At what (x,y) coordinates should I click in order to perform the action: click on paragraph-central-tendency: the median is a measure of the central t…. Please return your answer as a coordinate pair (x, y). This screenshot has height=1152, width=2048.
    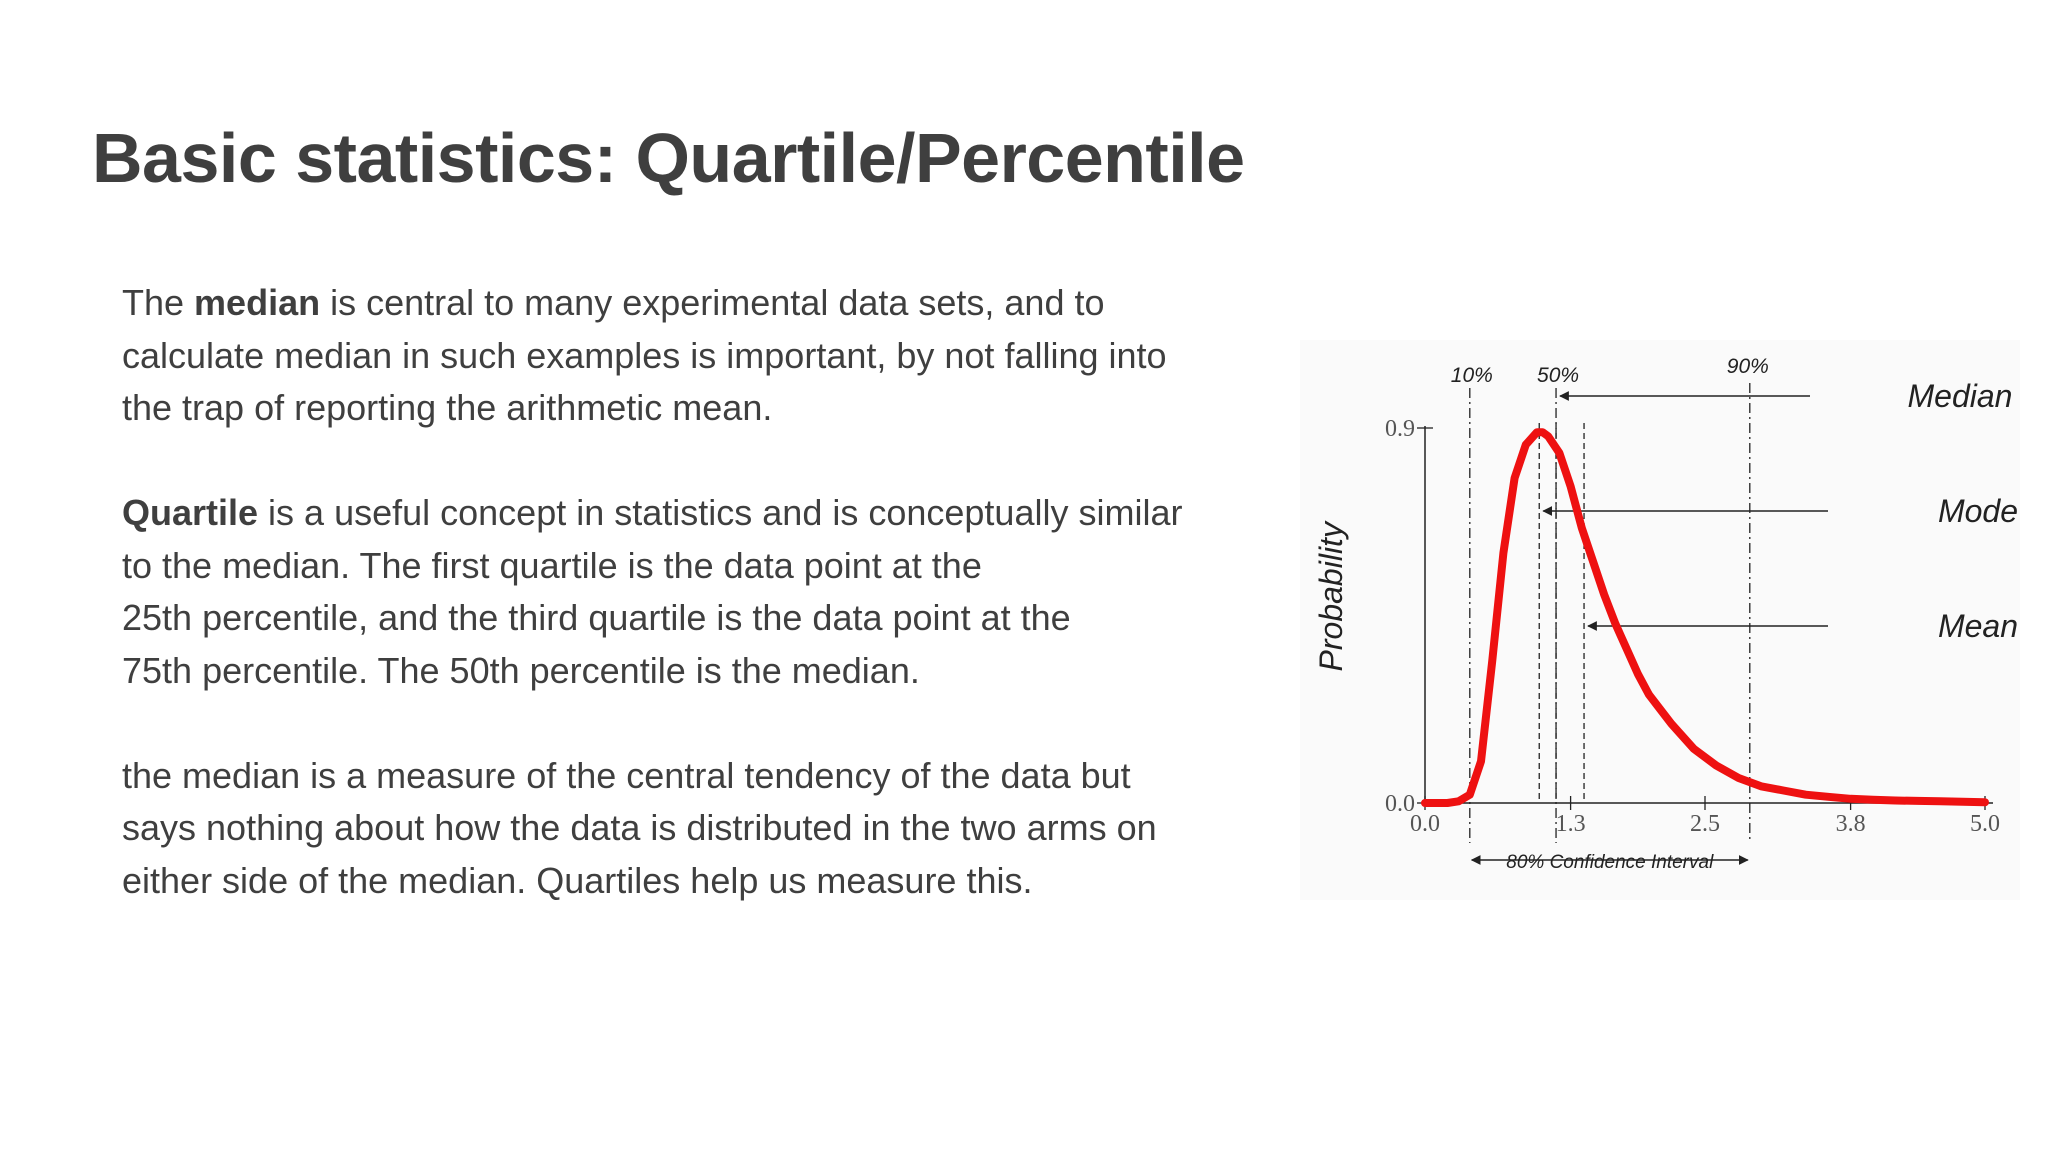
    Looking at the image, I should click on (697, 829).